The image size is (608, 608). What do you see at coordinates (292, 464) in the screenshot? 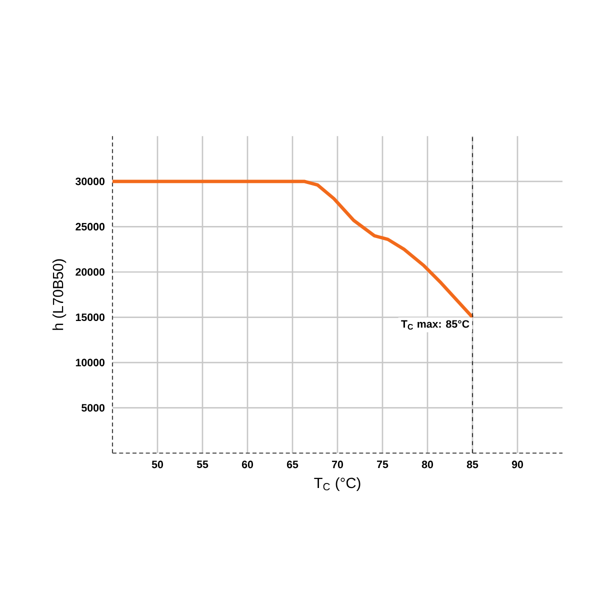
I see `x-tick-label: 65` at bounding box center [292, 464].